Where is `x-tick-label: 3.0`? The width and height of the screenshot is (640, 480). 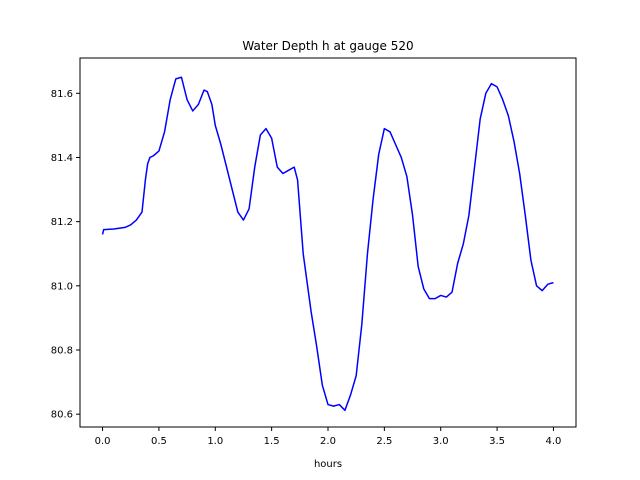
x-tick-label: 3.0 is located at coordinates (441, 441).